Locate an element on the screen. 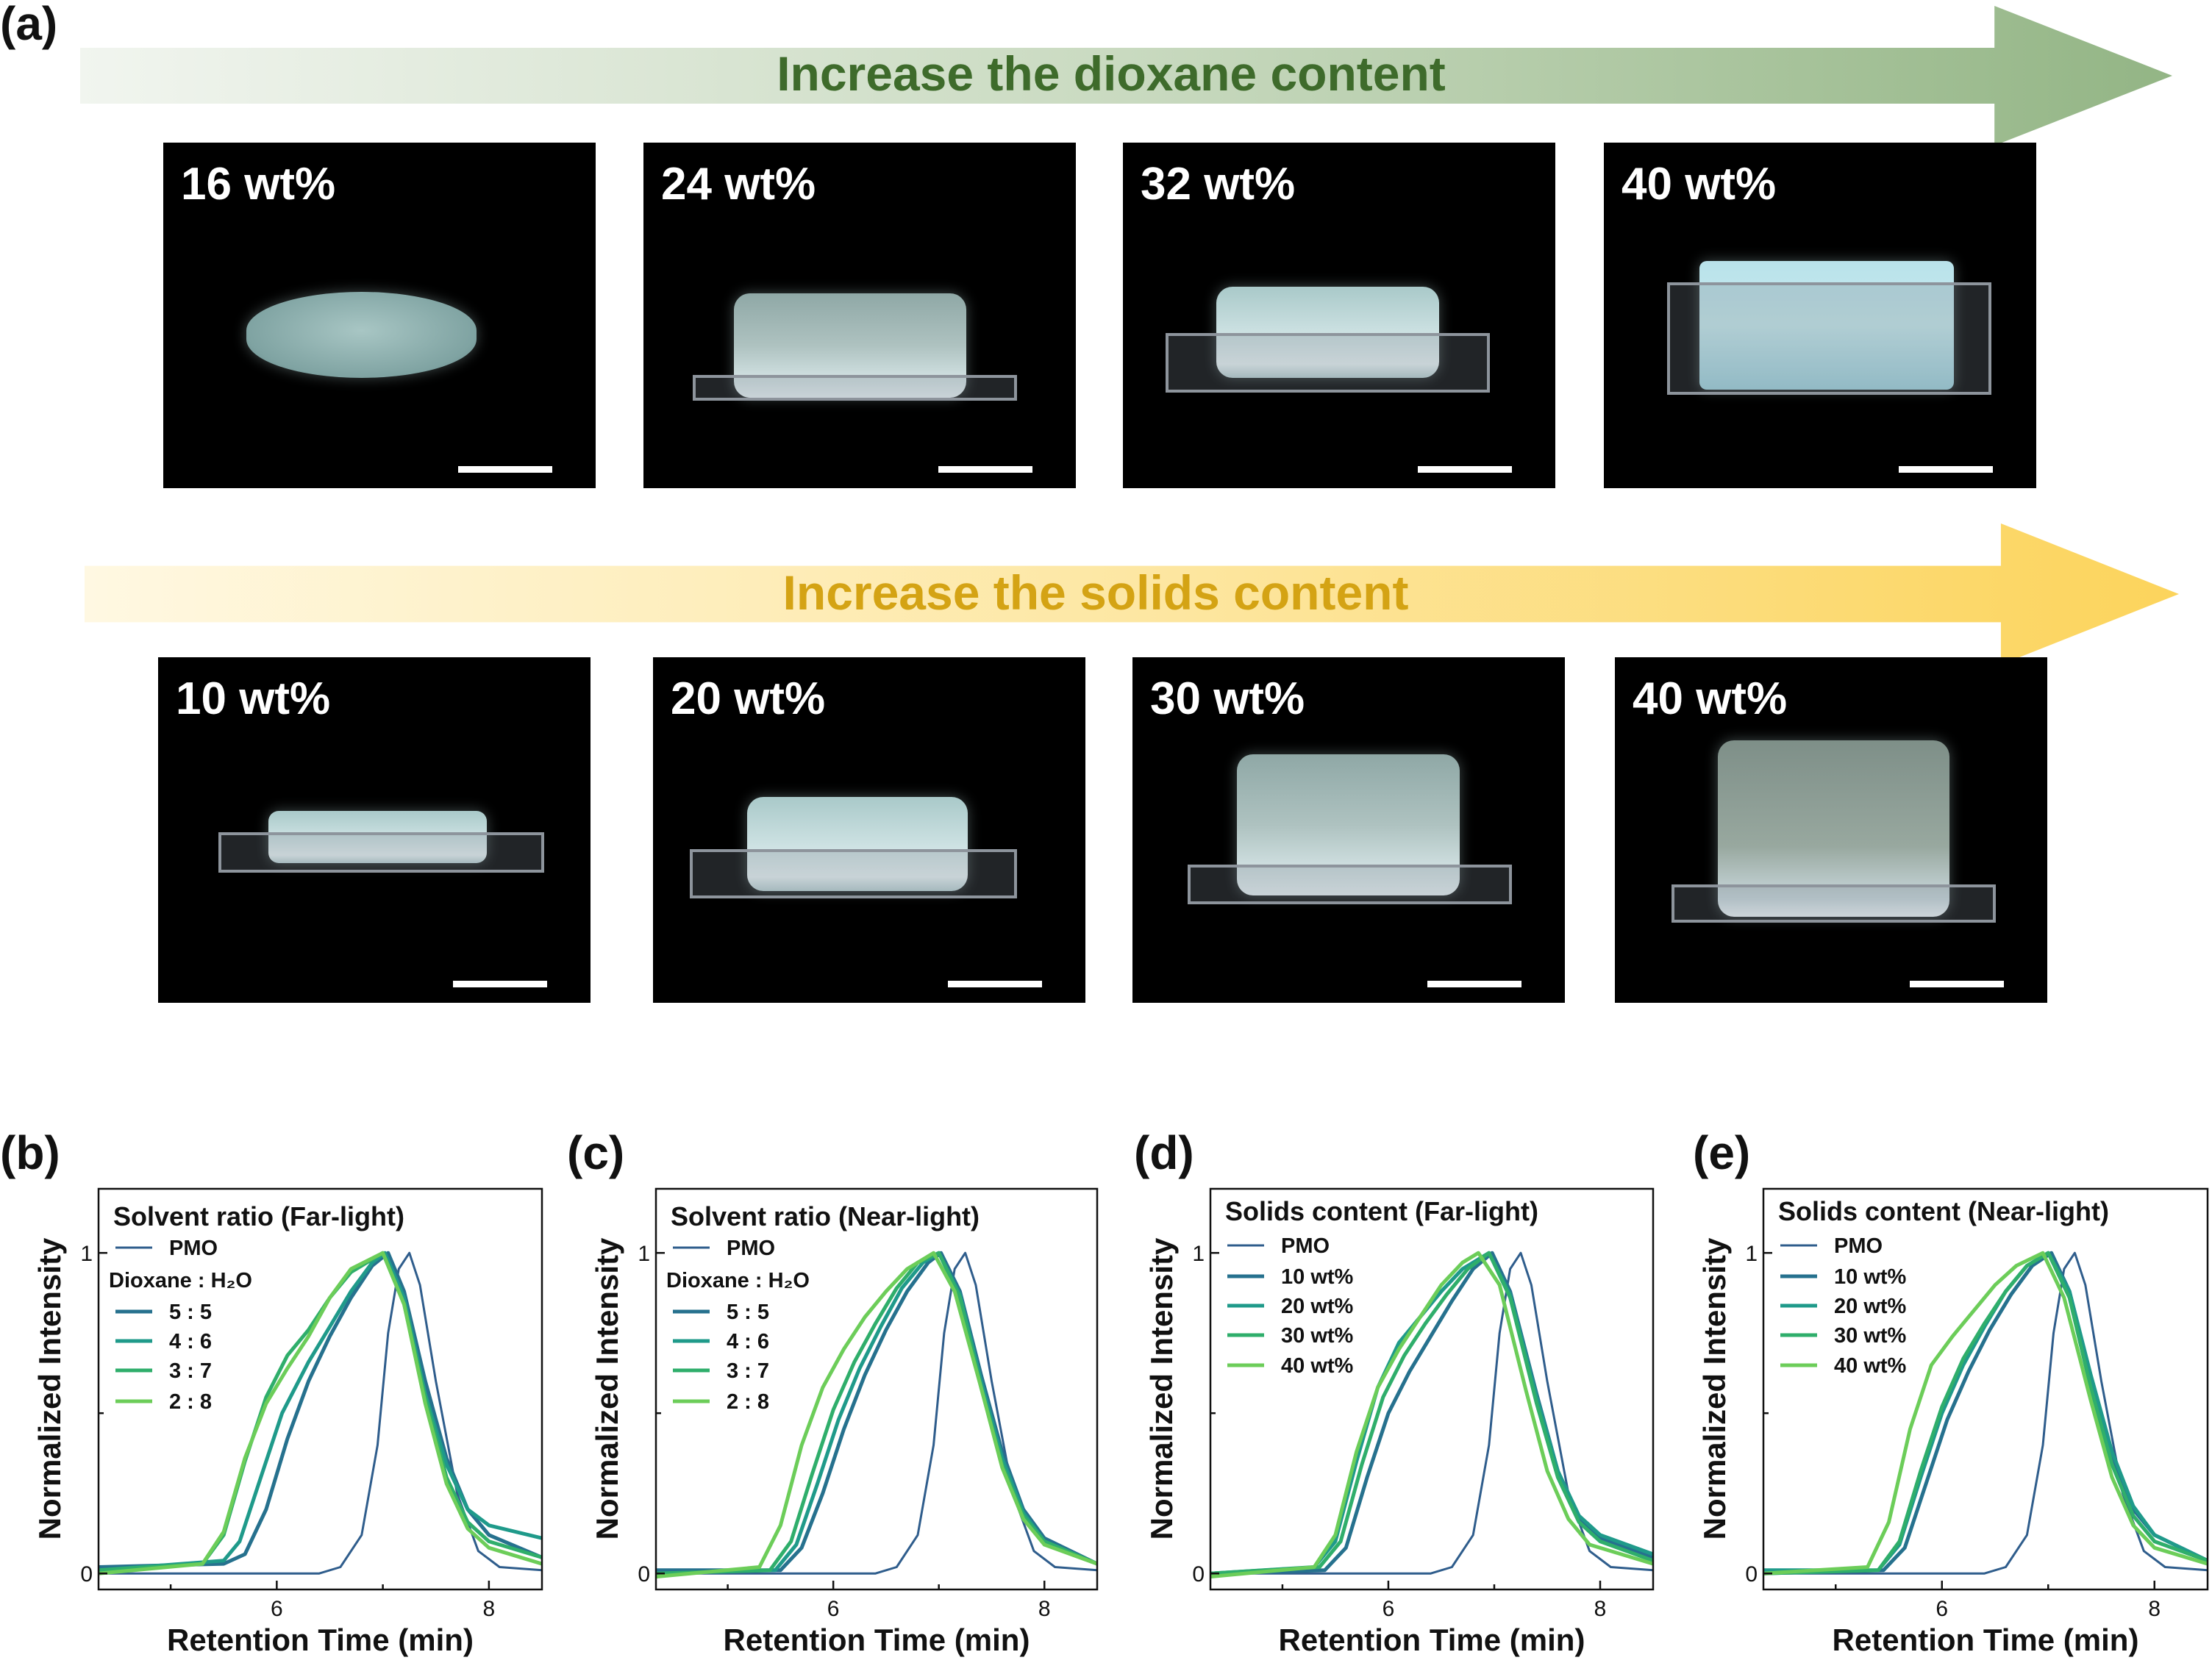  photo-label: 30 wt% is located at coordinates (1227, 698).